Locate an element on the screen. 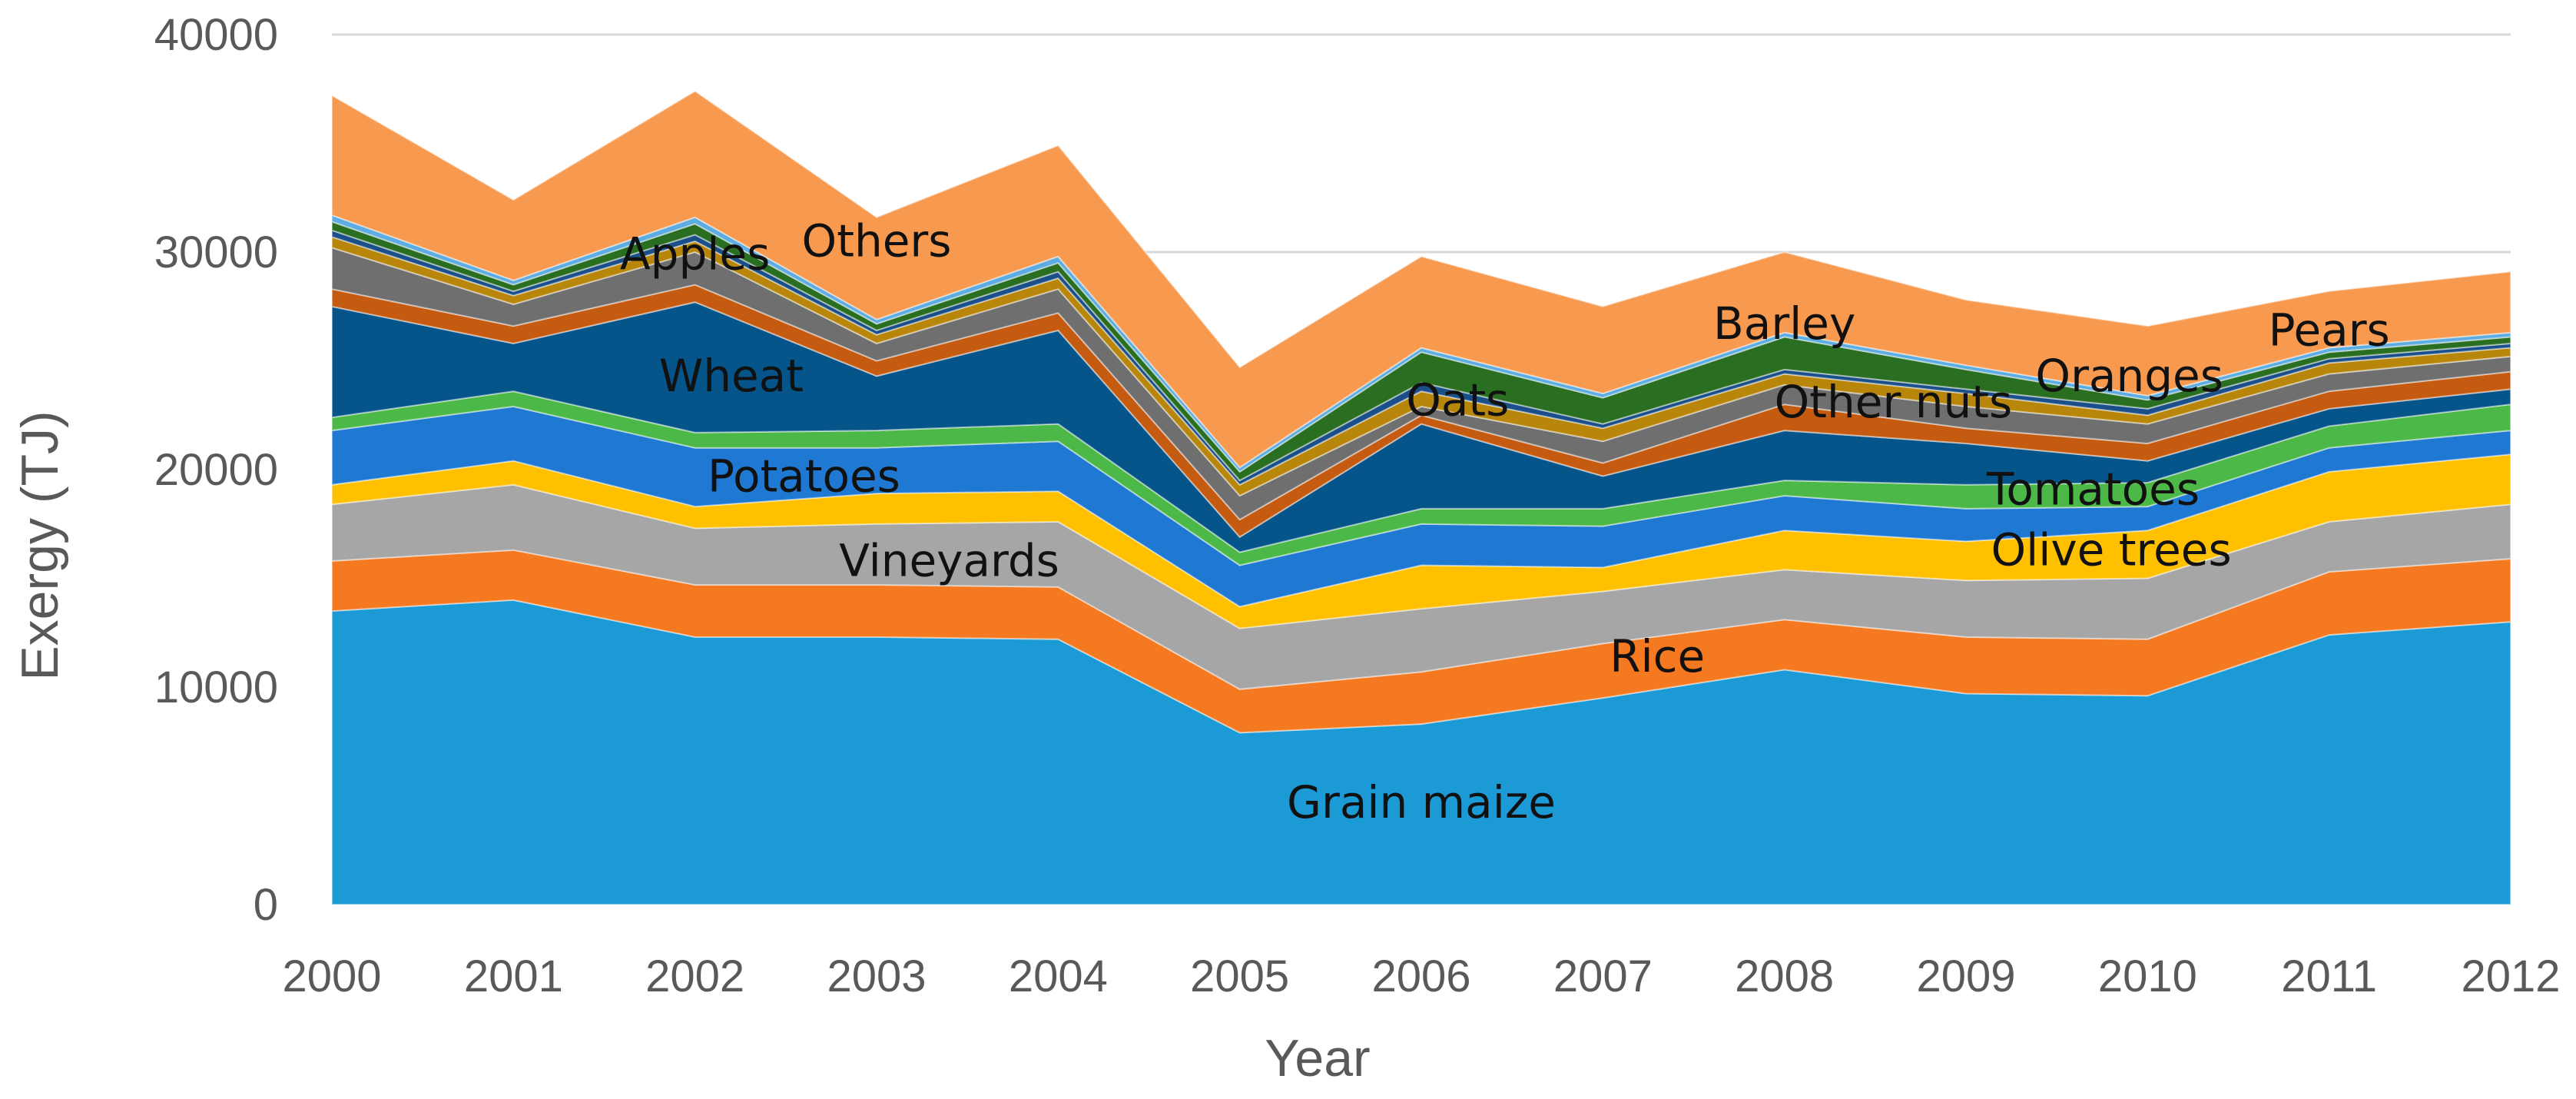 This screenshot has width=2576, height=1099. annotation-vineyards: Vineyards is located at coordinates (949, 561).